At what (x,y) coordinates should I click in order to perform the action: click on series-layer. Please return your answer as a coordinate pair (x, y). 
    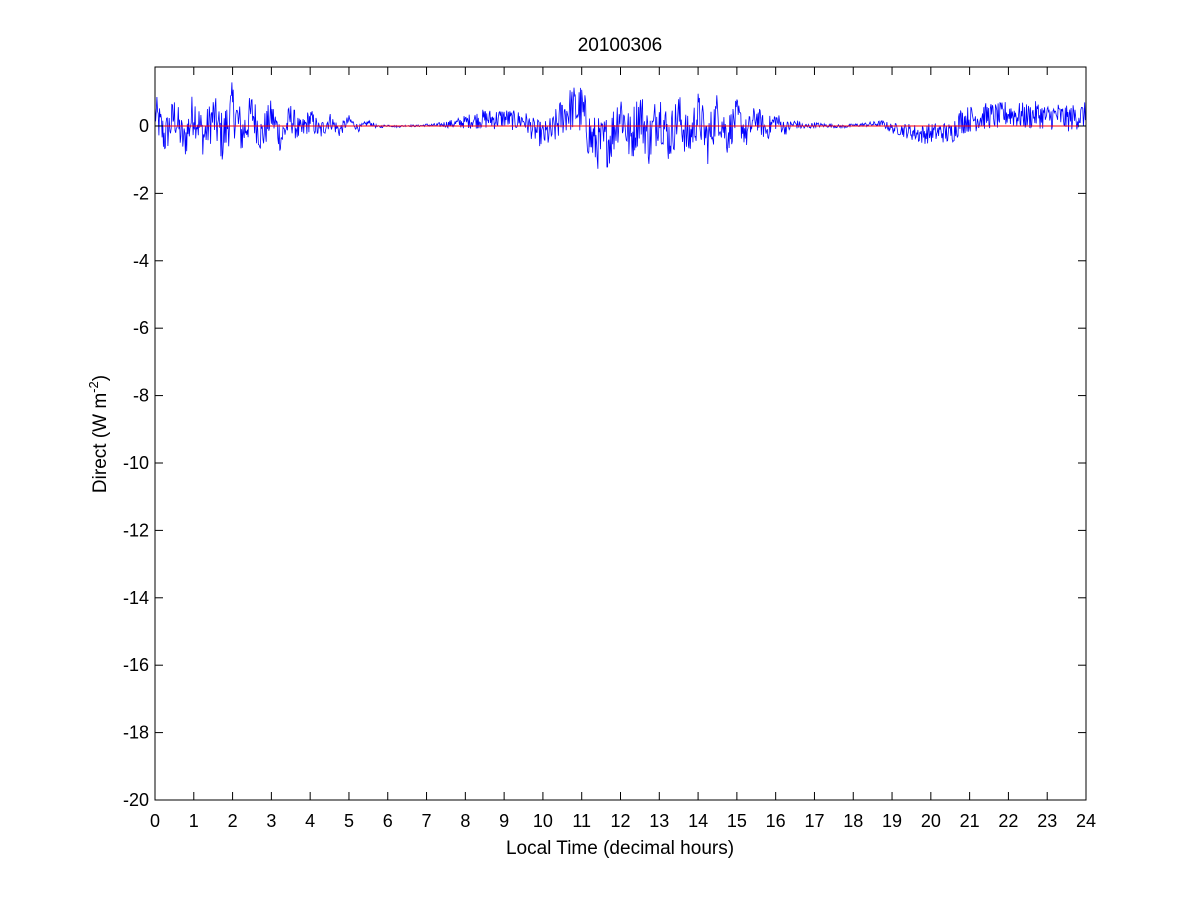
    Looking at the image, I should click on (620, 125).